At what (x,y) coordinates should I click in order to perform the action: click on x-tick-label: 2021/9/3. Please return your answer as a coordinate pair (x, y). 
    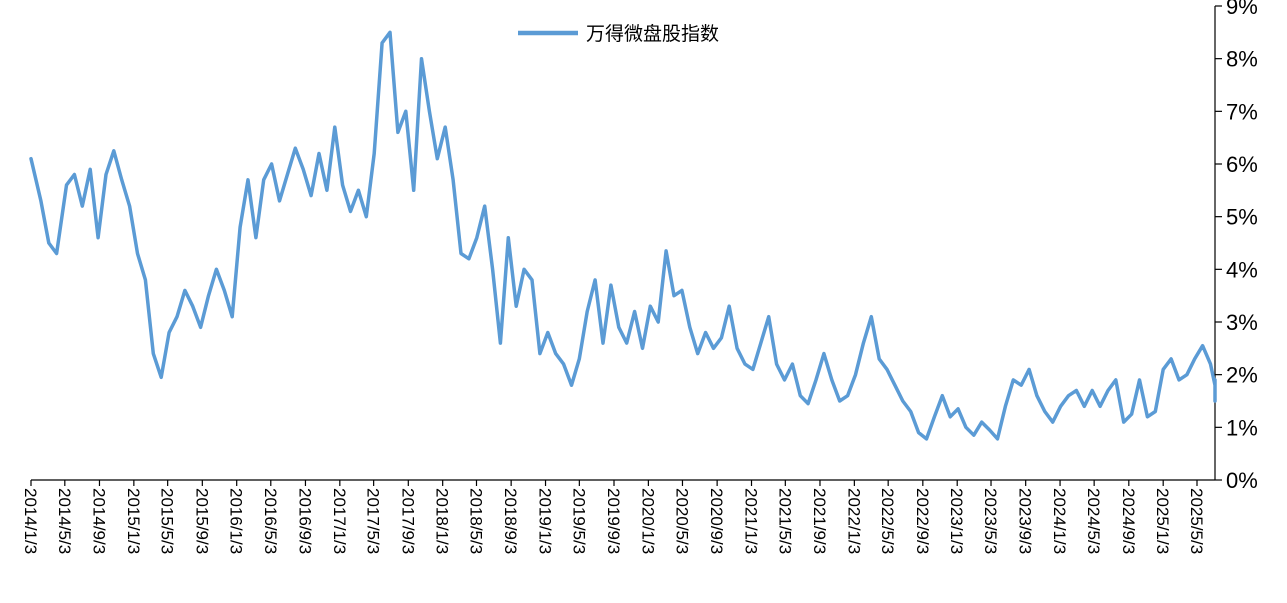
    Looking at the image, I should click on (819, 521).